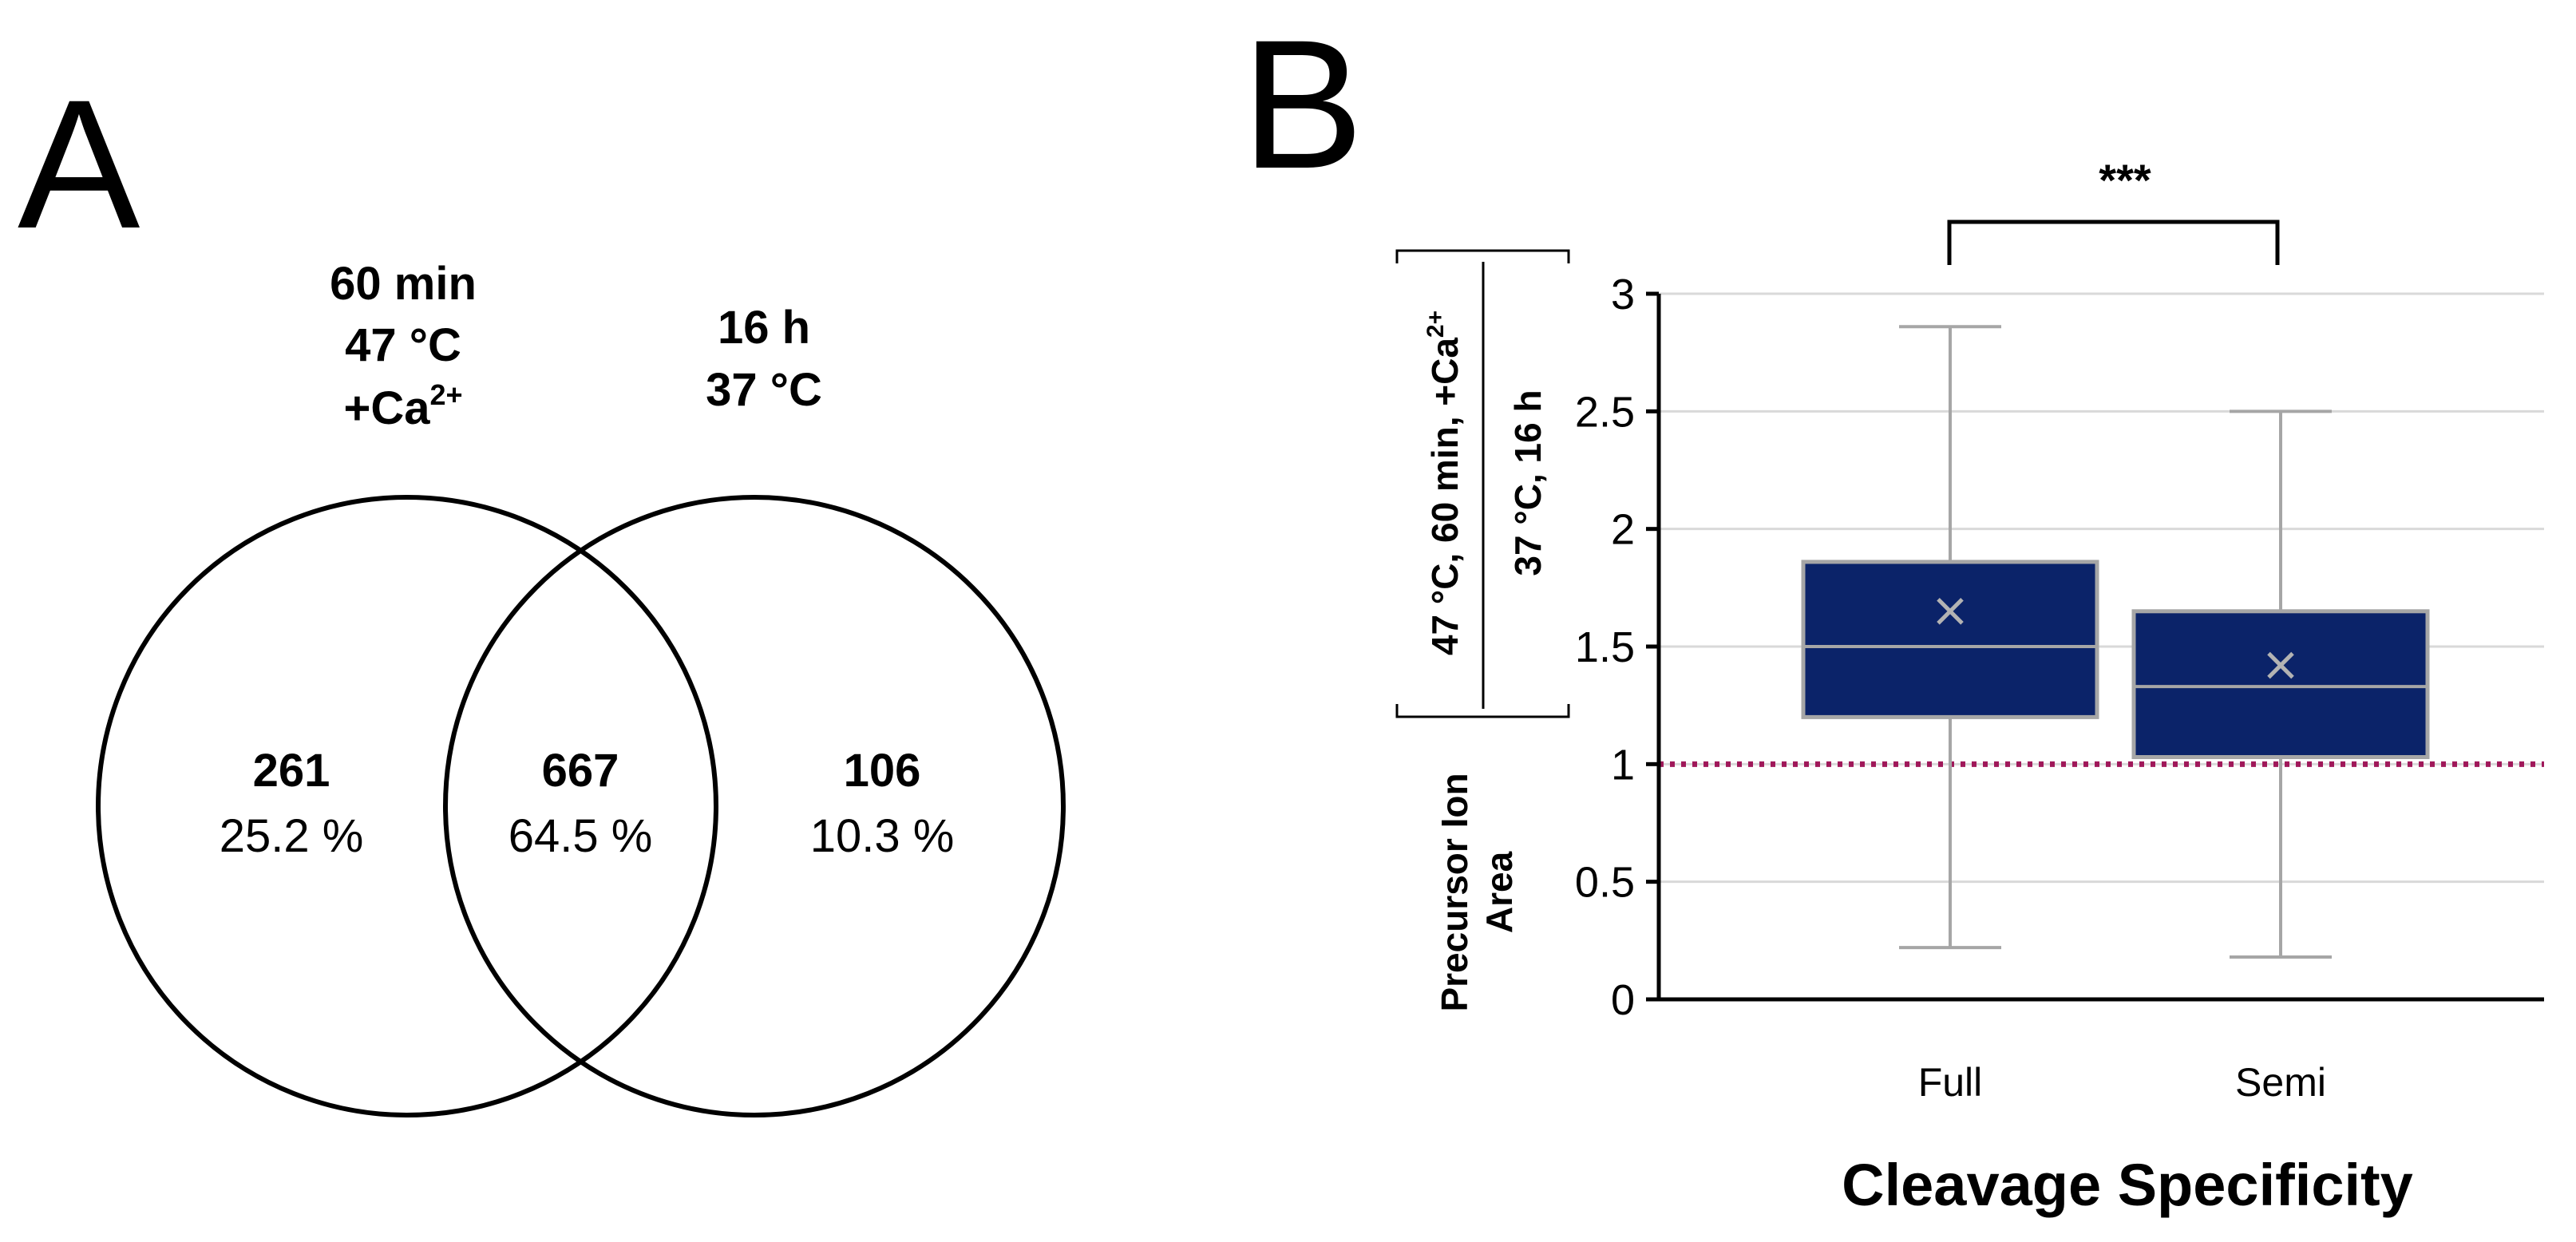 The image size is (2576, 1242). I want to click on region-overlap-count: 667, so click(581, 771).